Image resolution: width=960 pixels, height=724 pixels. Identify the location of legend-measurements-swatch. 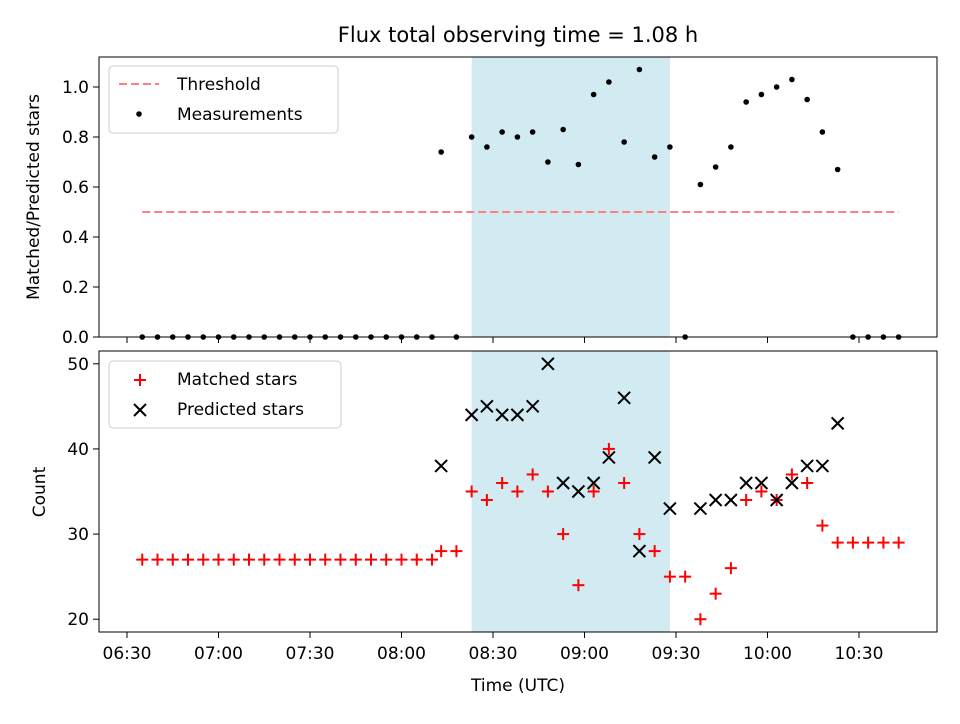
(139, 114).